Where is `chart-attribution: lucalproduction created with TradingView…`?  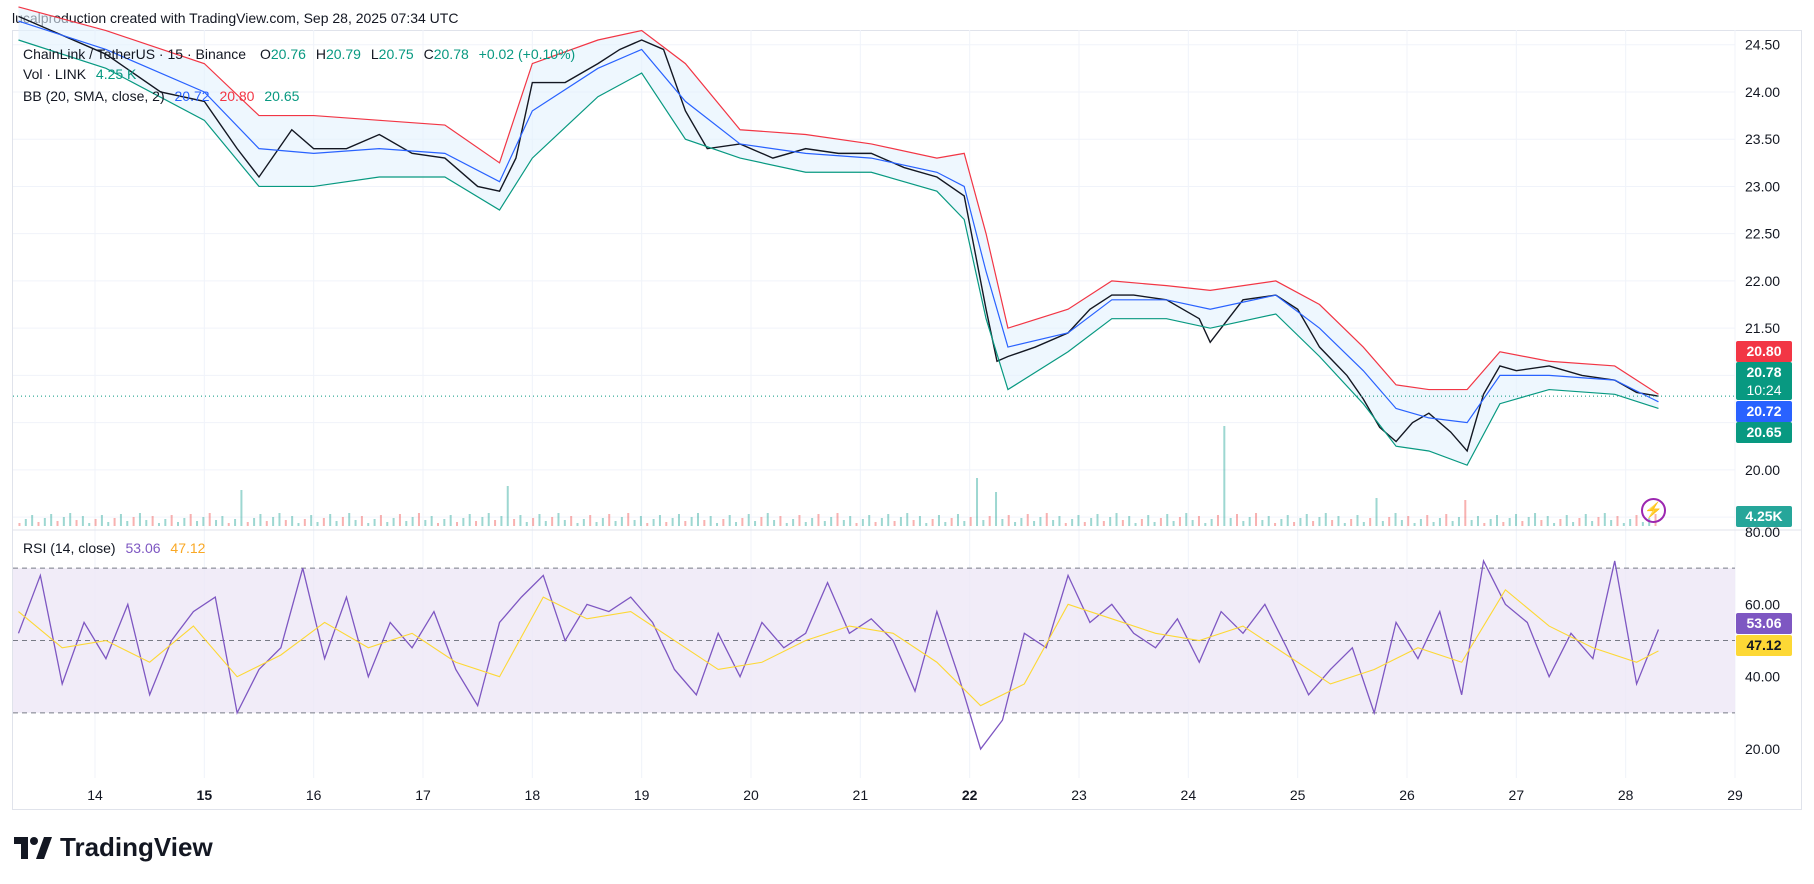
chart-attribution: lucalproduction created with TradingView… is located at coordinates (235, 18).